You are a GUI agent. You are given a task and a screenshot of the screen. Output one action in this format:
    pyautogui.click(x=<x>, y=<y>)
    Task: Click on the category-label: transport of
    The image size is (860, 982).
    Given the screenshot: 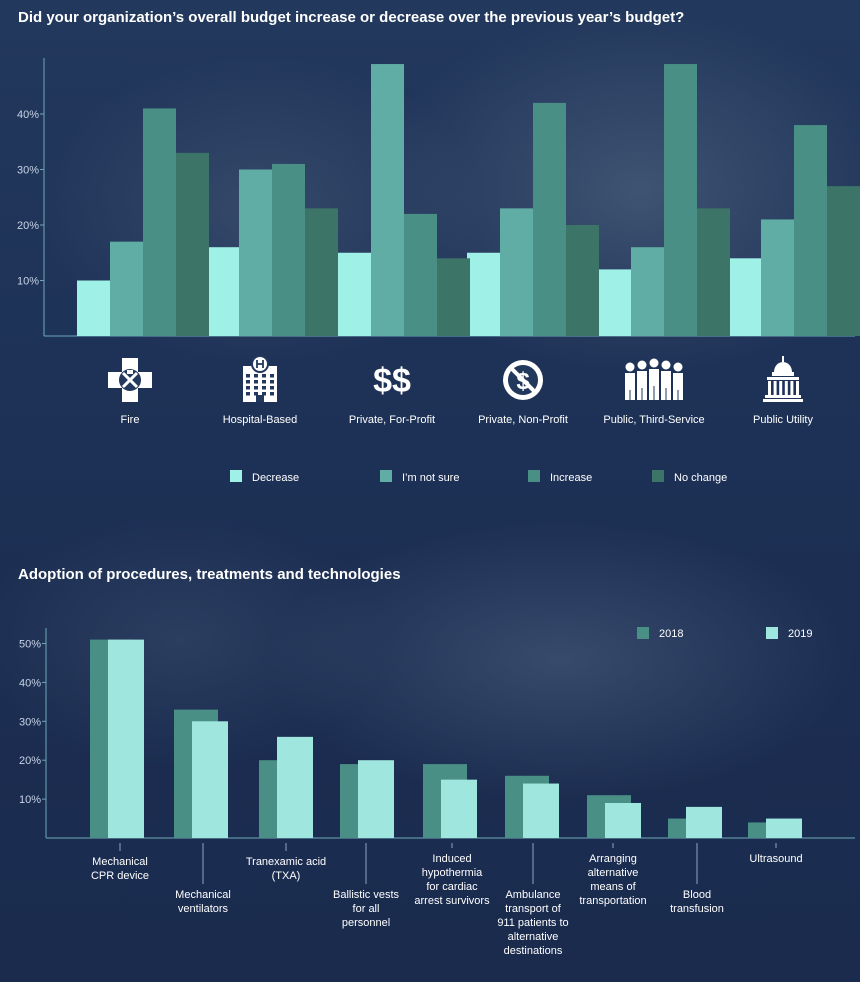 What is the action you would take?
    pyautogui.click(x=533, y=909)
    